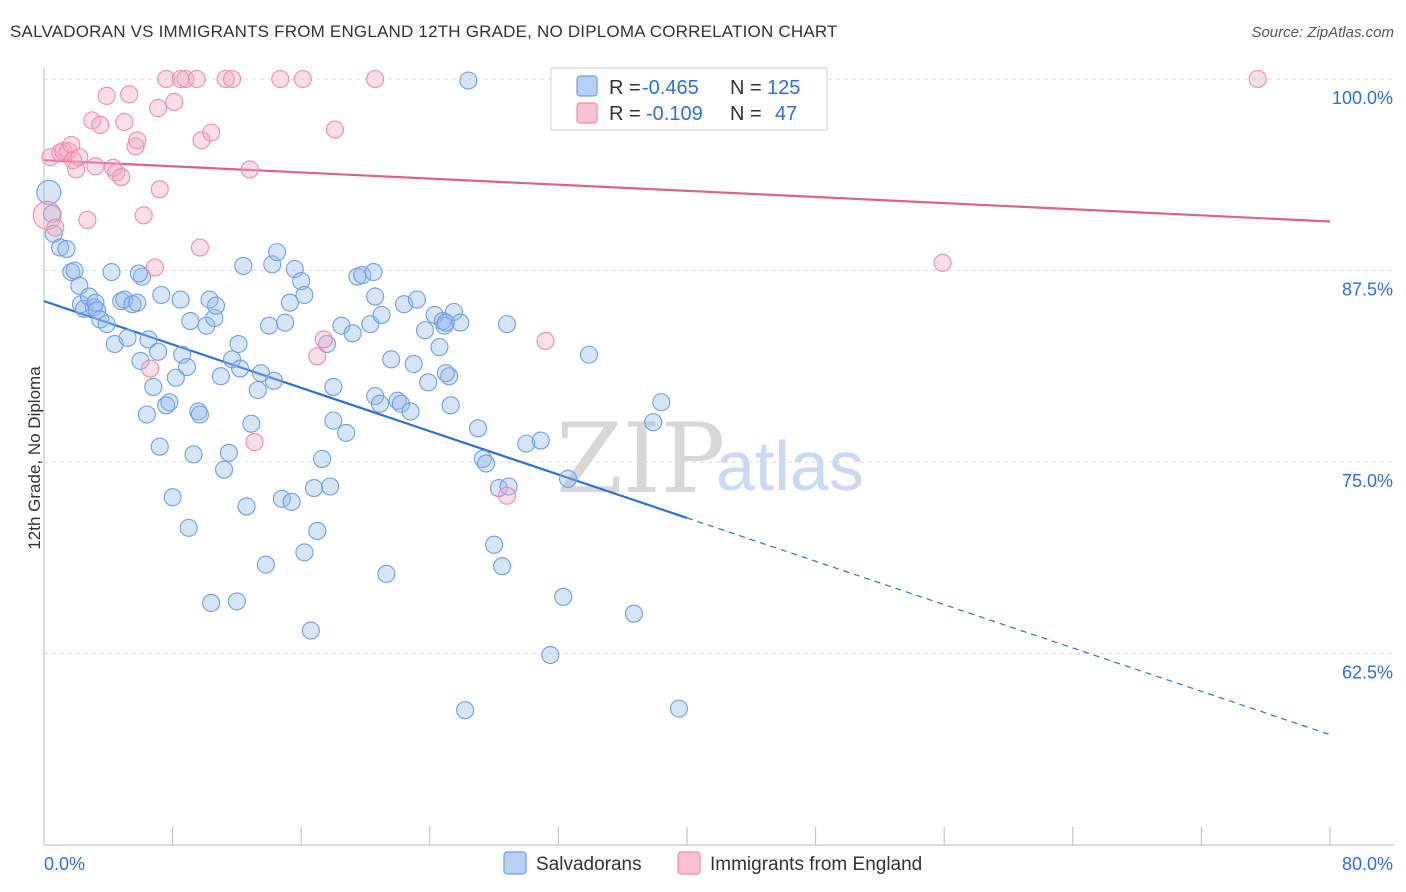  What do you see at coordinates (1008, 626) in the screenshot?
I see `salvadorans-trend-dashed` at bounding box center [1008, 626].